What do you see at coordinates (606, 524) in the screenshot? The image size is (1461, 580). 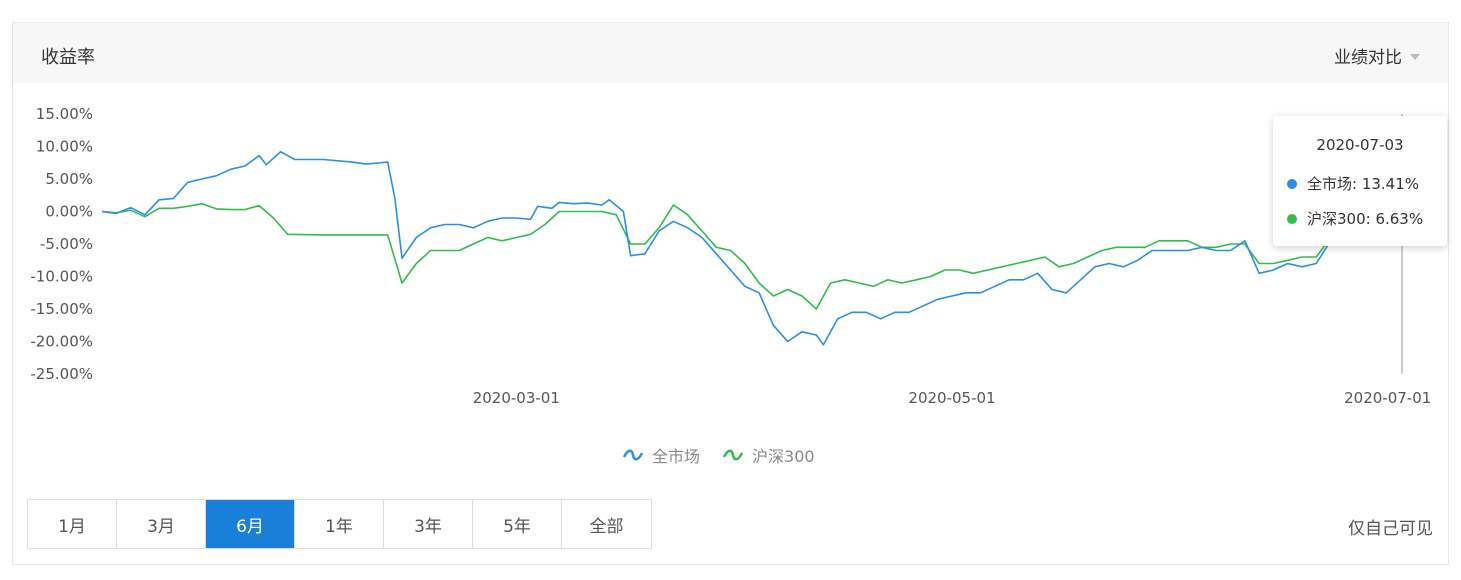 I see `range-button-all: 全部` at bounding box center [606, 524].